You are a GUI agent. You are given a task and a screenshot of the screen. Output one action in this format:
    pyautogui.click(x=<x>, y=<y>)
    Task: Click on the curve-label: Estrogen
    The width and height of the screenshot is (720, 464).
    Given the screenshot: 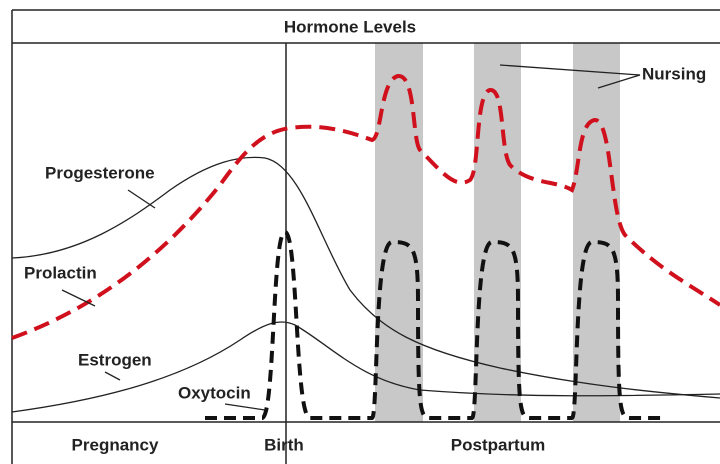 What is the action you would take?
    pyautogui.click(x=115, y=359)
    